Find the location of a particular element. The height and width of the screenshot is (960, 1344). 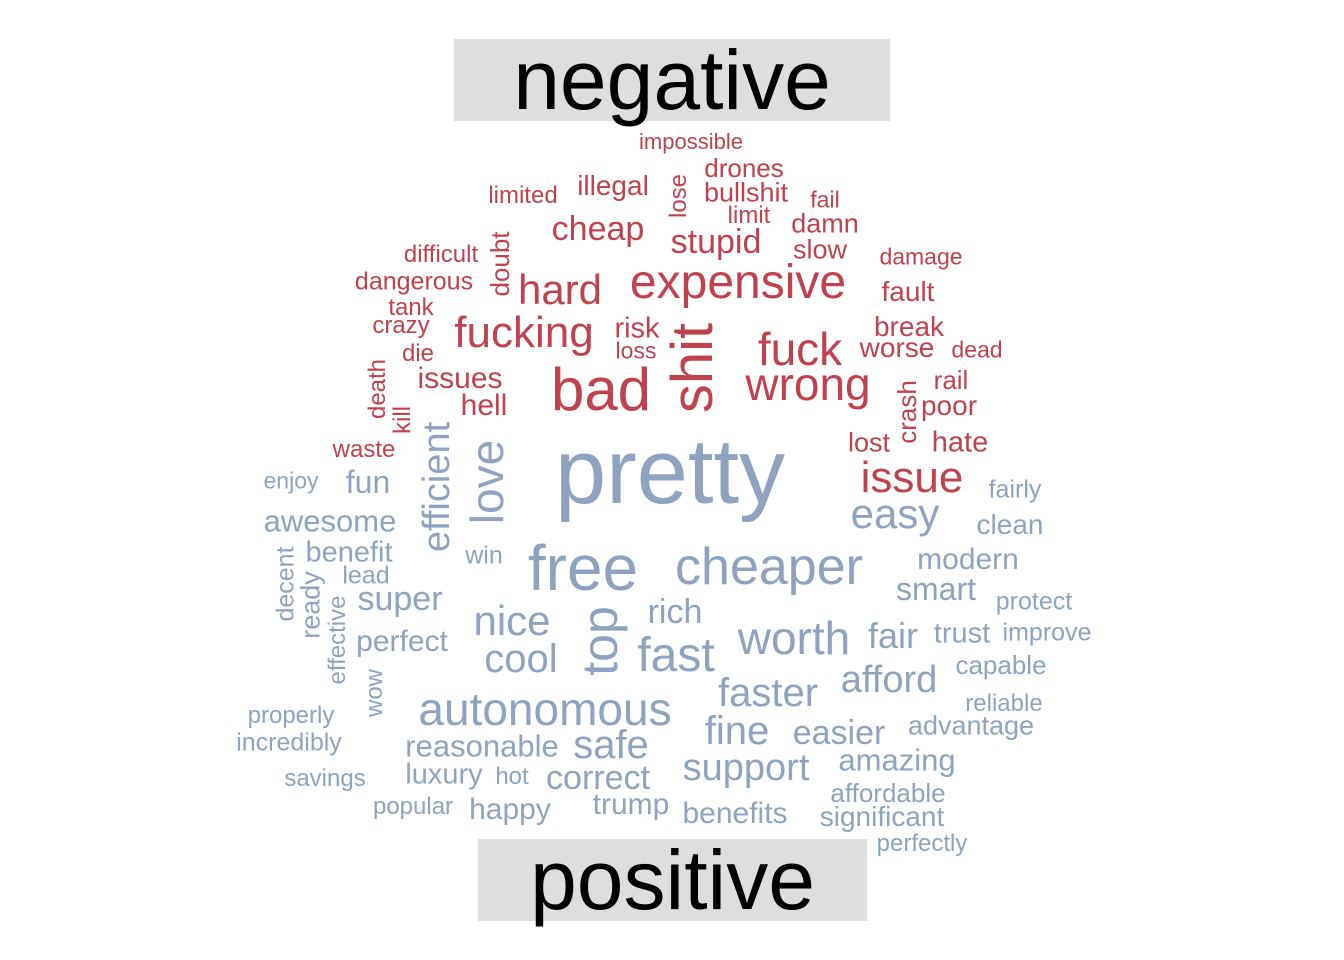

word-positive-afford: afford is located at coordinates (889, 680).